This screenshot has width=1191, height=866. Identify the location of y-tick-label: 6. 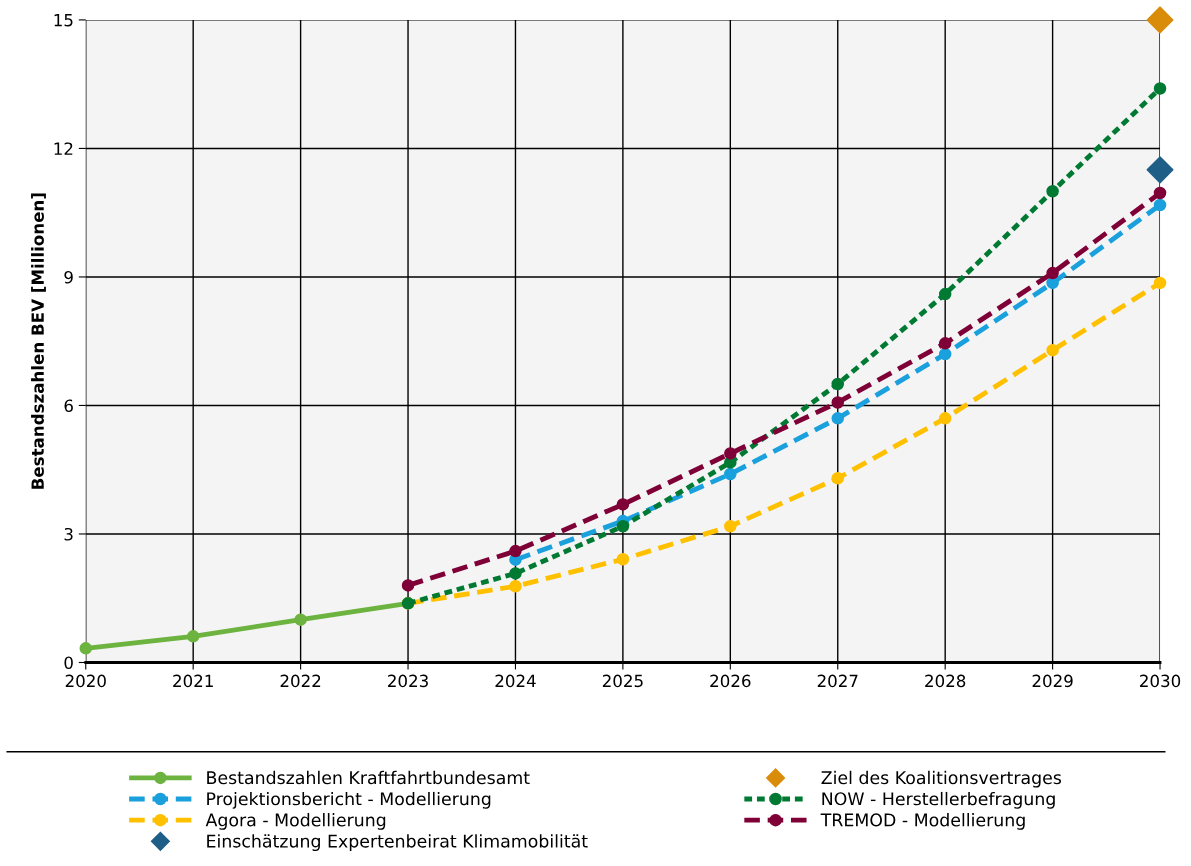
(68, 406).